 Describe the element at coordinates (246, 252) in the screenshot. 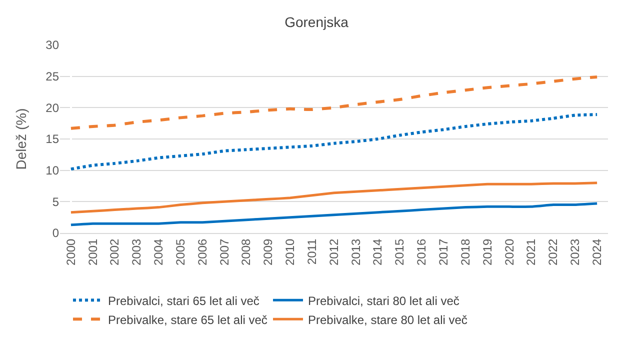

I see `x-tick-label: 2008` at that location.